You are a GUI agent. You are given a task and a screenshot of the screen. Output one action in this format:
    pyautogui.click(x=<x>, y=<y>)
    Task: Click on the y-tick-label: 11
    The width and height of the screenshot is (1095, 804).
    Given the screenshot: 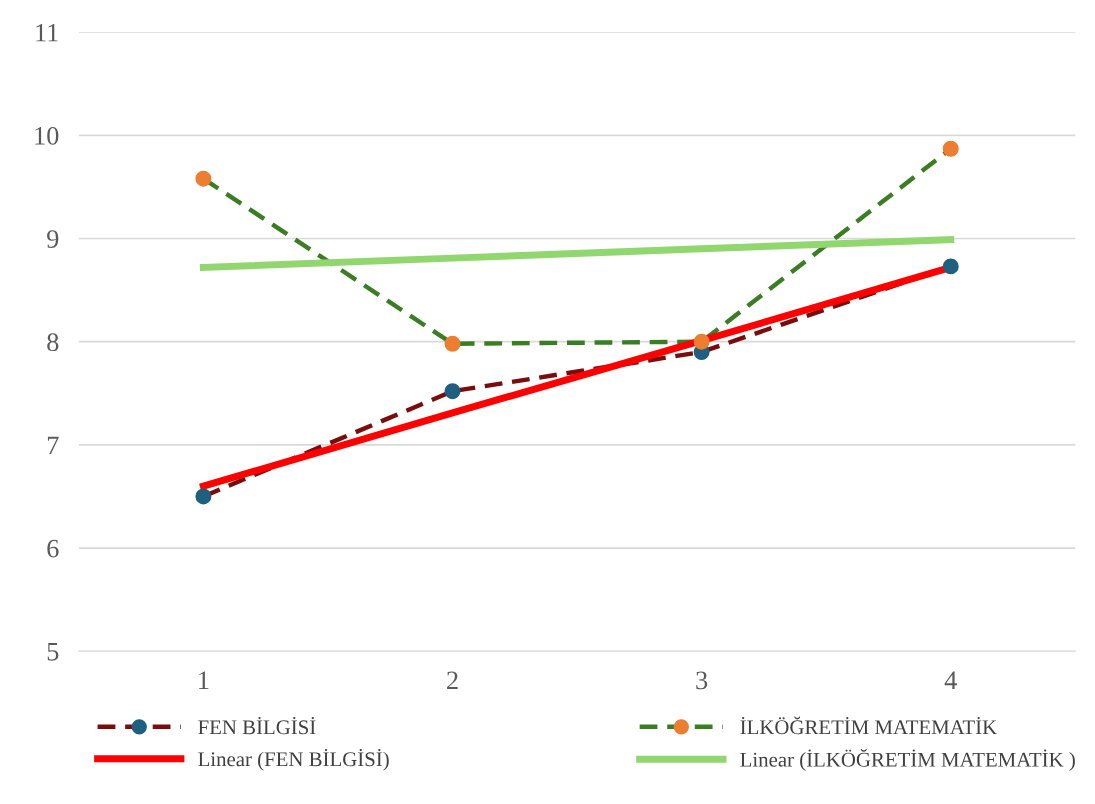 What is the action you would take?
    pyautogui.click(x=47, y=32)
    